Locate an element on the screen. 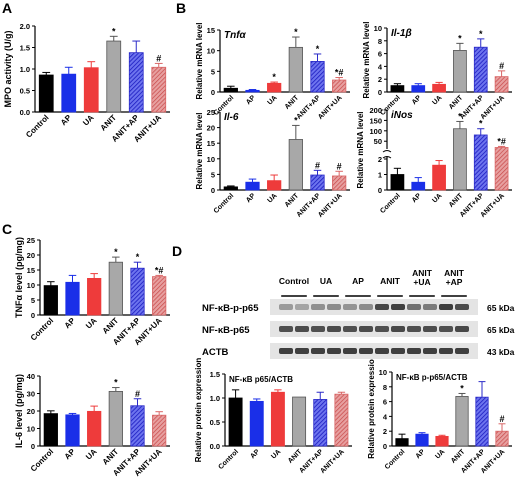 The width and height of the screenshot is (520, 488). y-tick-label: 0.5 is located at coordinates (215, 422).